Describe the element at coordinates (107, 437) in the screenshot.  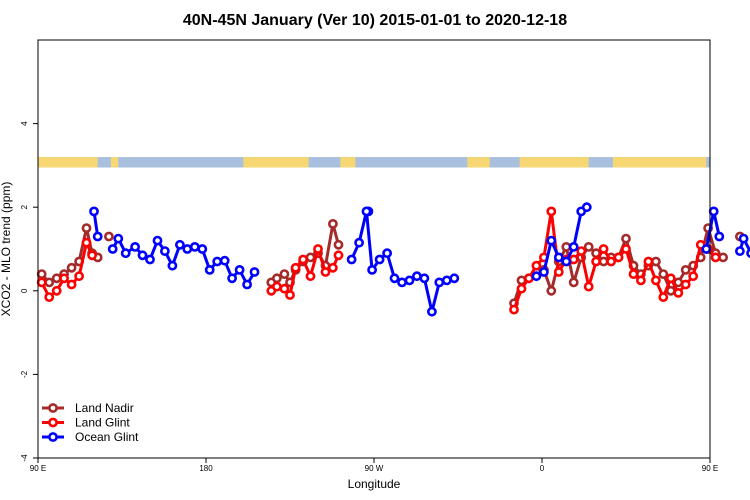
I see `legend-label: Ocean Glint` at that location.